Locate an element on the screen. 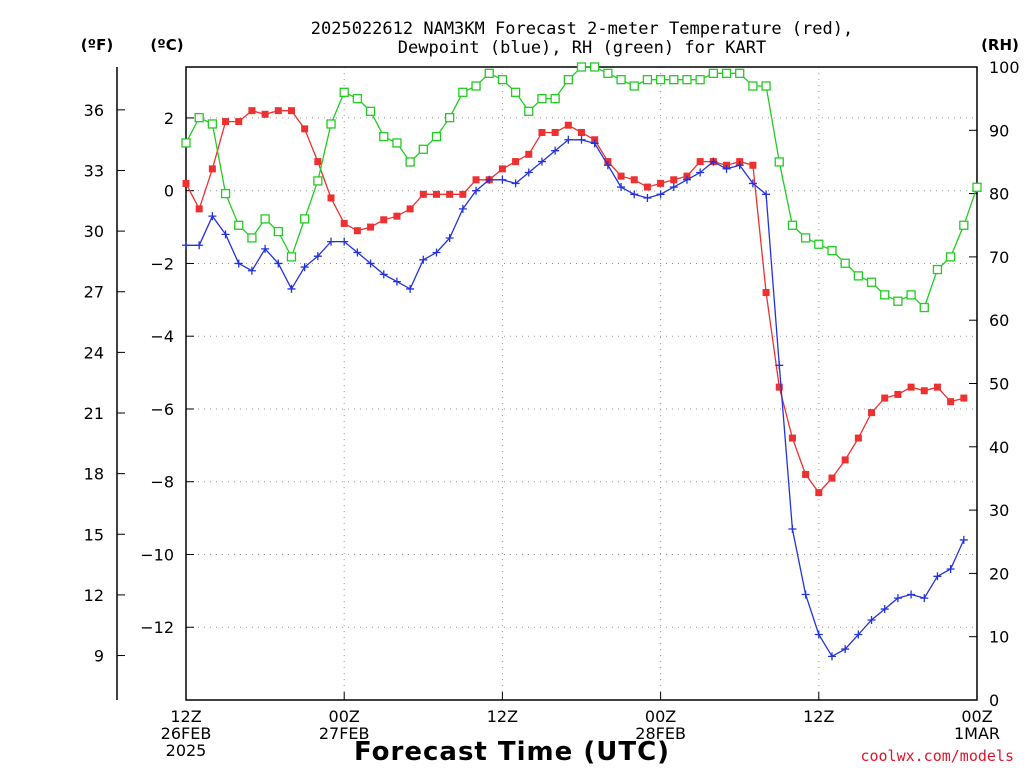  rh-tick-label: 90 is located at coordinates (999, 130).